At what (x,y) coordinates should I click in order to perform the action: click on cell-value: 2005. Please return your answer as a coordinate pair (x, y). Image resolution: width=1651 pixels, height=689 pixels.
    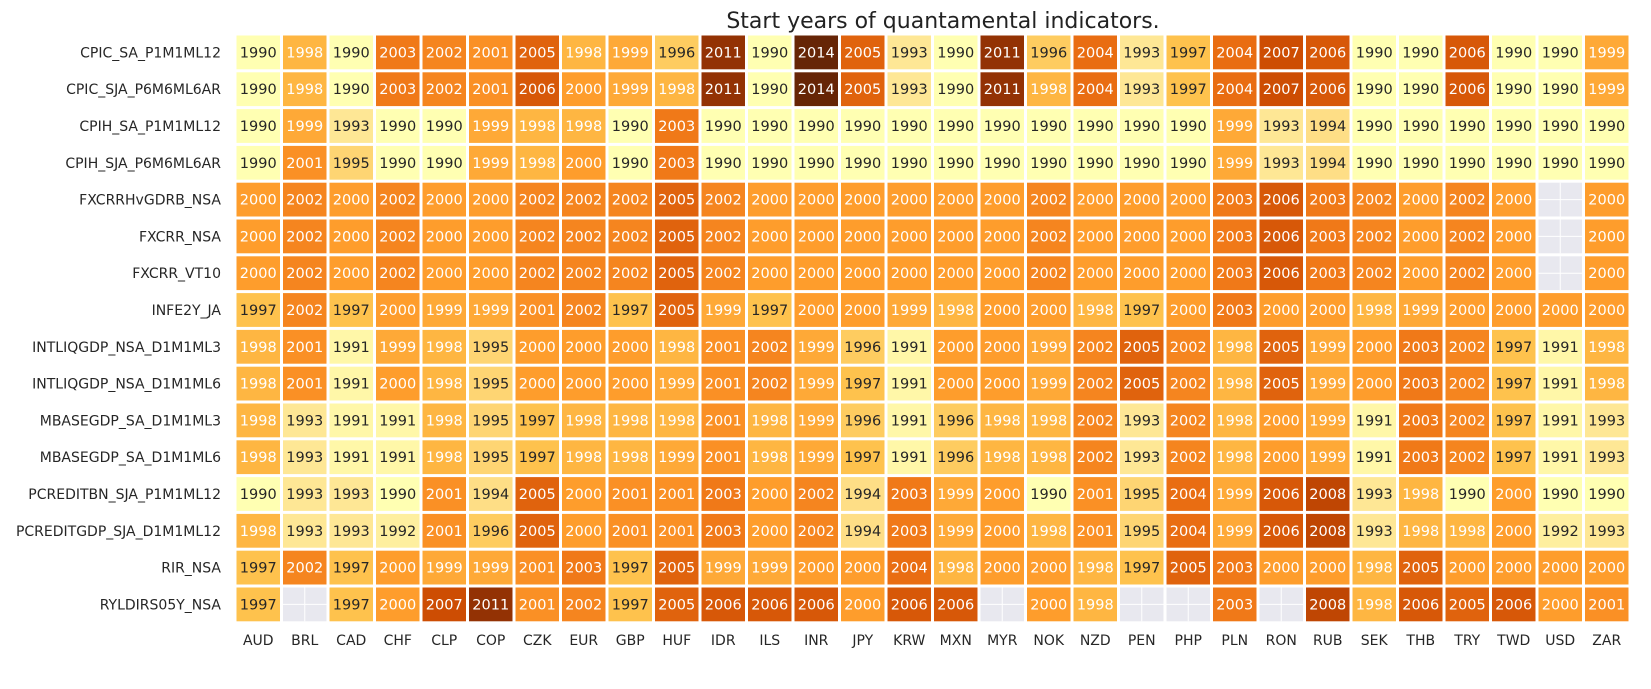
    Looking at the image, I should click on (537, 532).